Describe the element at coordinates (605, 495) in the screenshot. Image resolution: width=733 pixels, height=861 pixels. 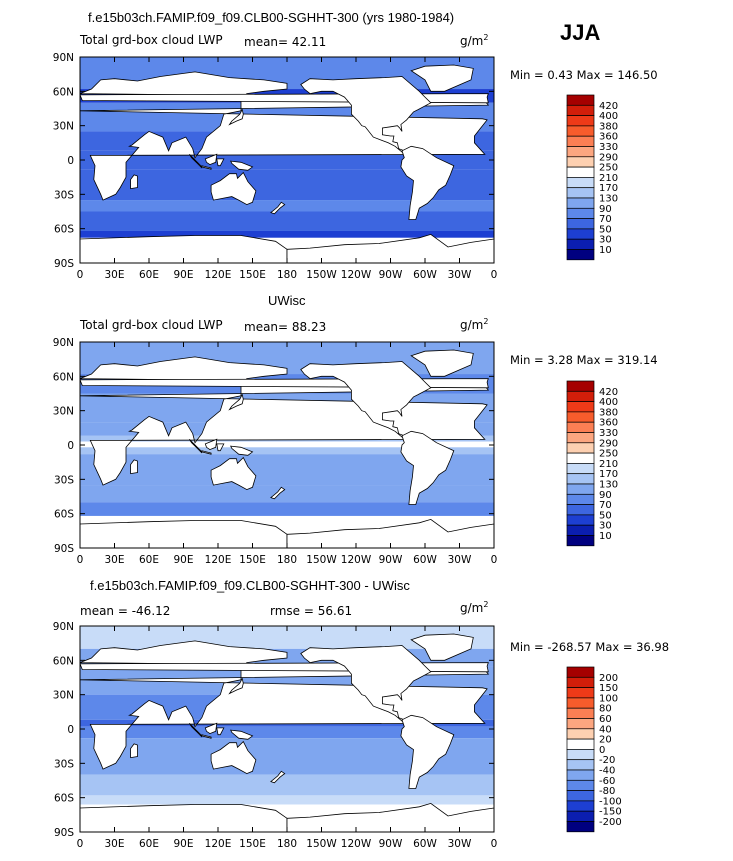
I see `colorbar-level-label: 90` at that location.